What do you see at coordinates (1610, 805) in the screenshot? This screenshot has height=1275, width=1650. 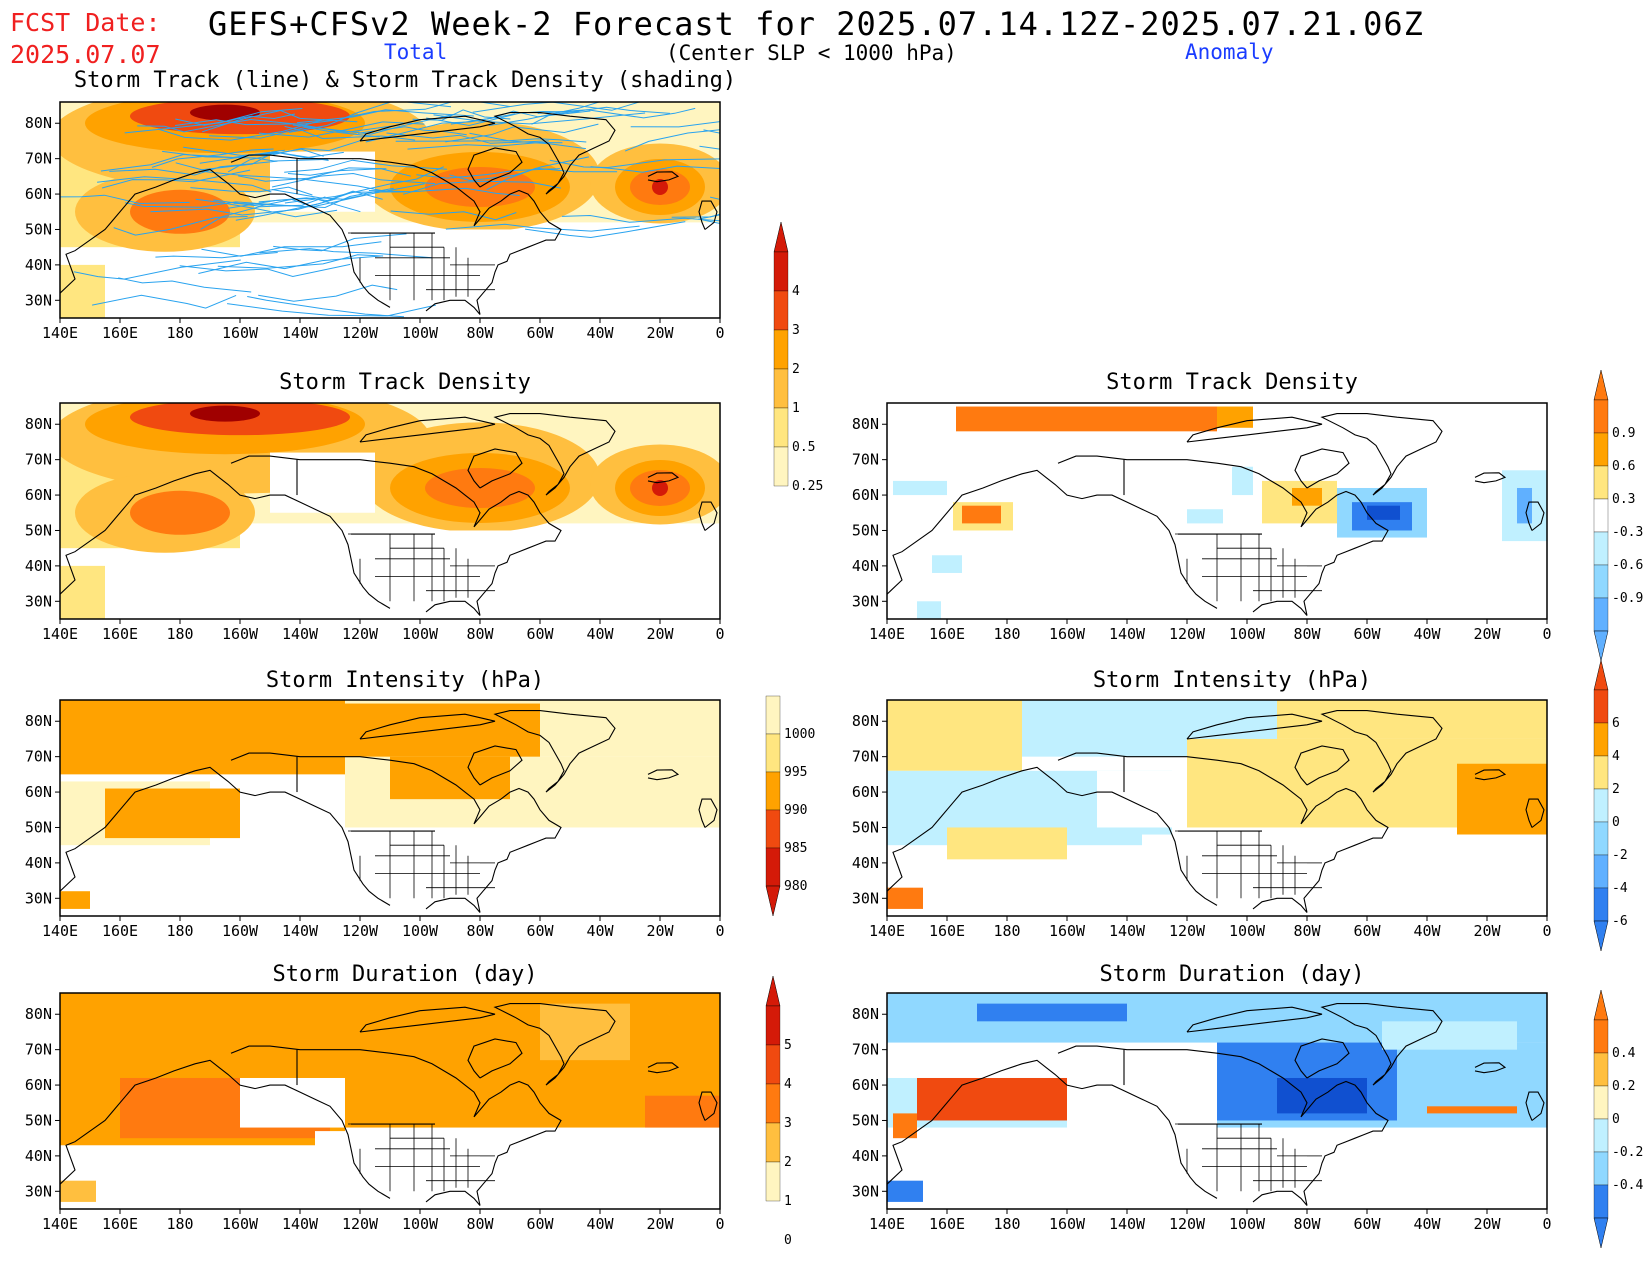 I see `intensity-anomaly-colorbar: 6 4 2 0 -2 -4 -6` at bounding box center [1610, 805].